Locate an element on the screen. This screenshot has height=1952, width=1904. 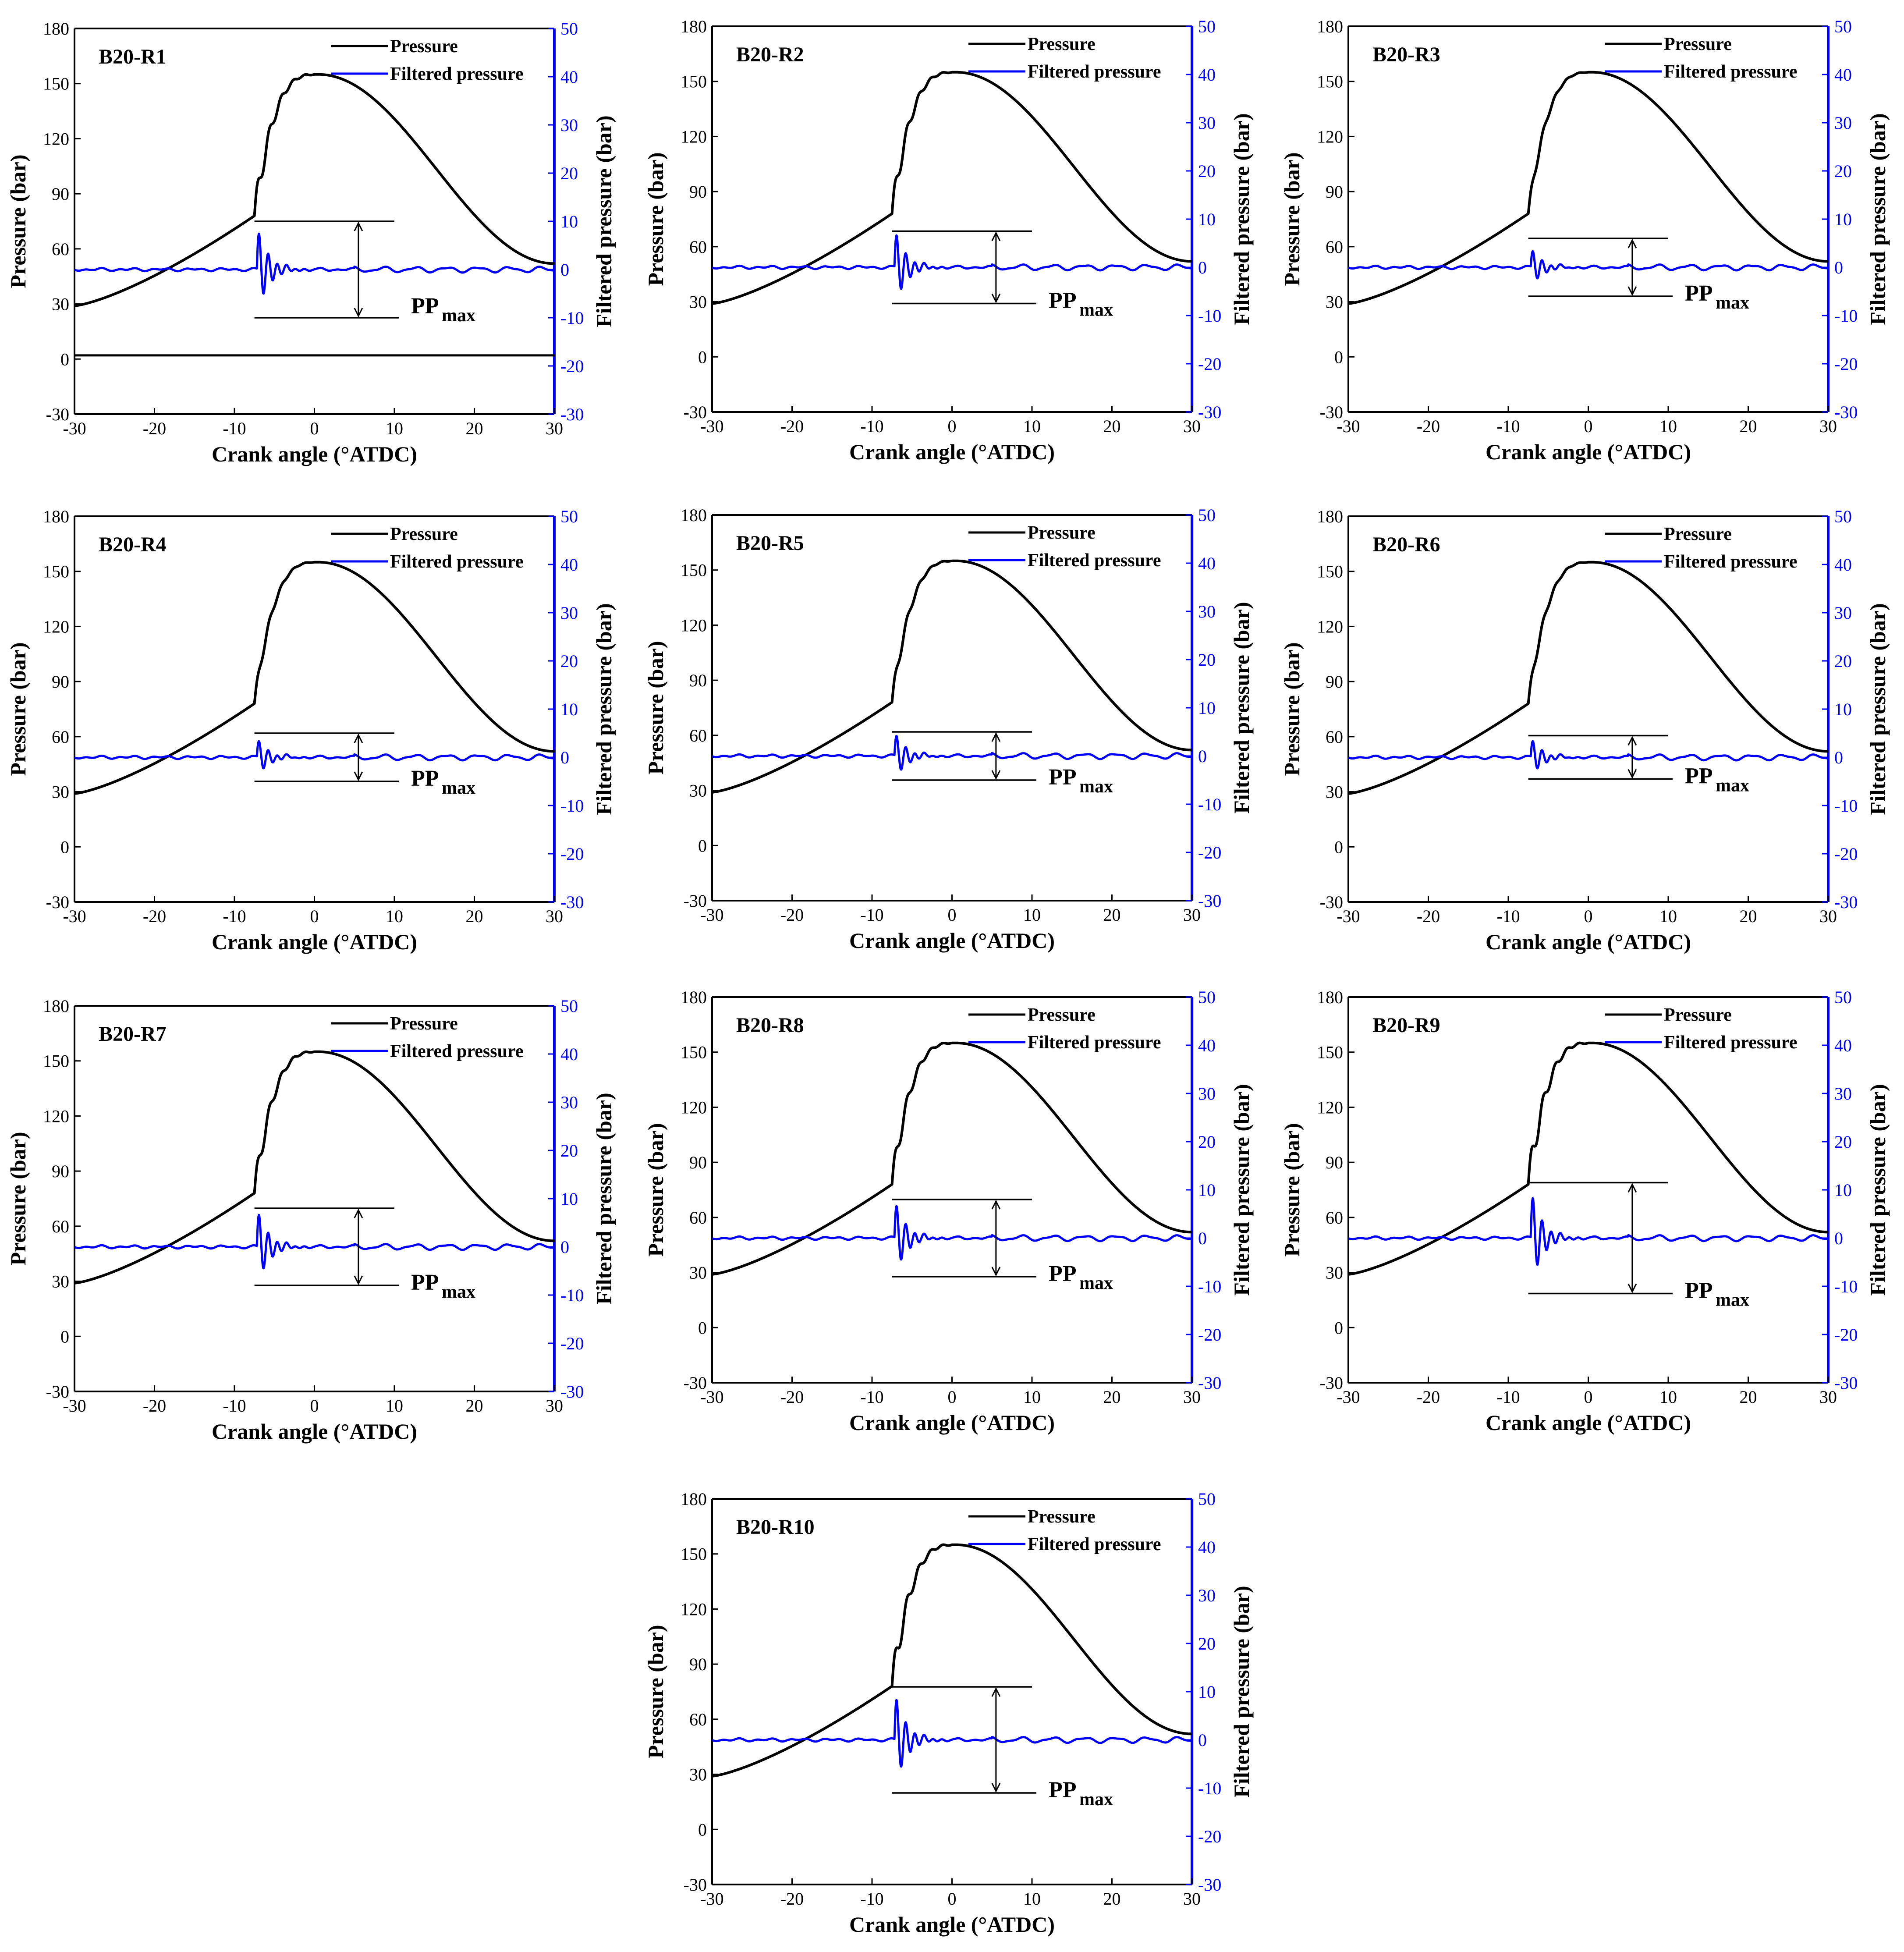
panel-title: B20-R7 is located at coordinates (133, 1034).